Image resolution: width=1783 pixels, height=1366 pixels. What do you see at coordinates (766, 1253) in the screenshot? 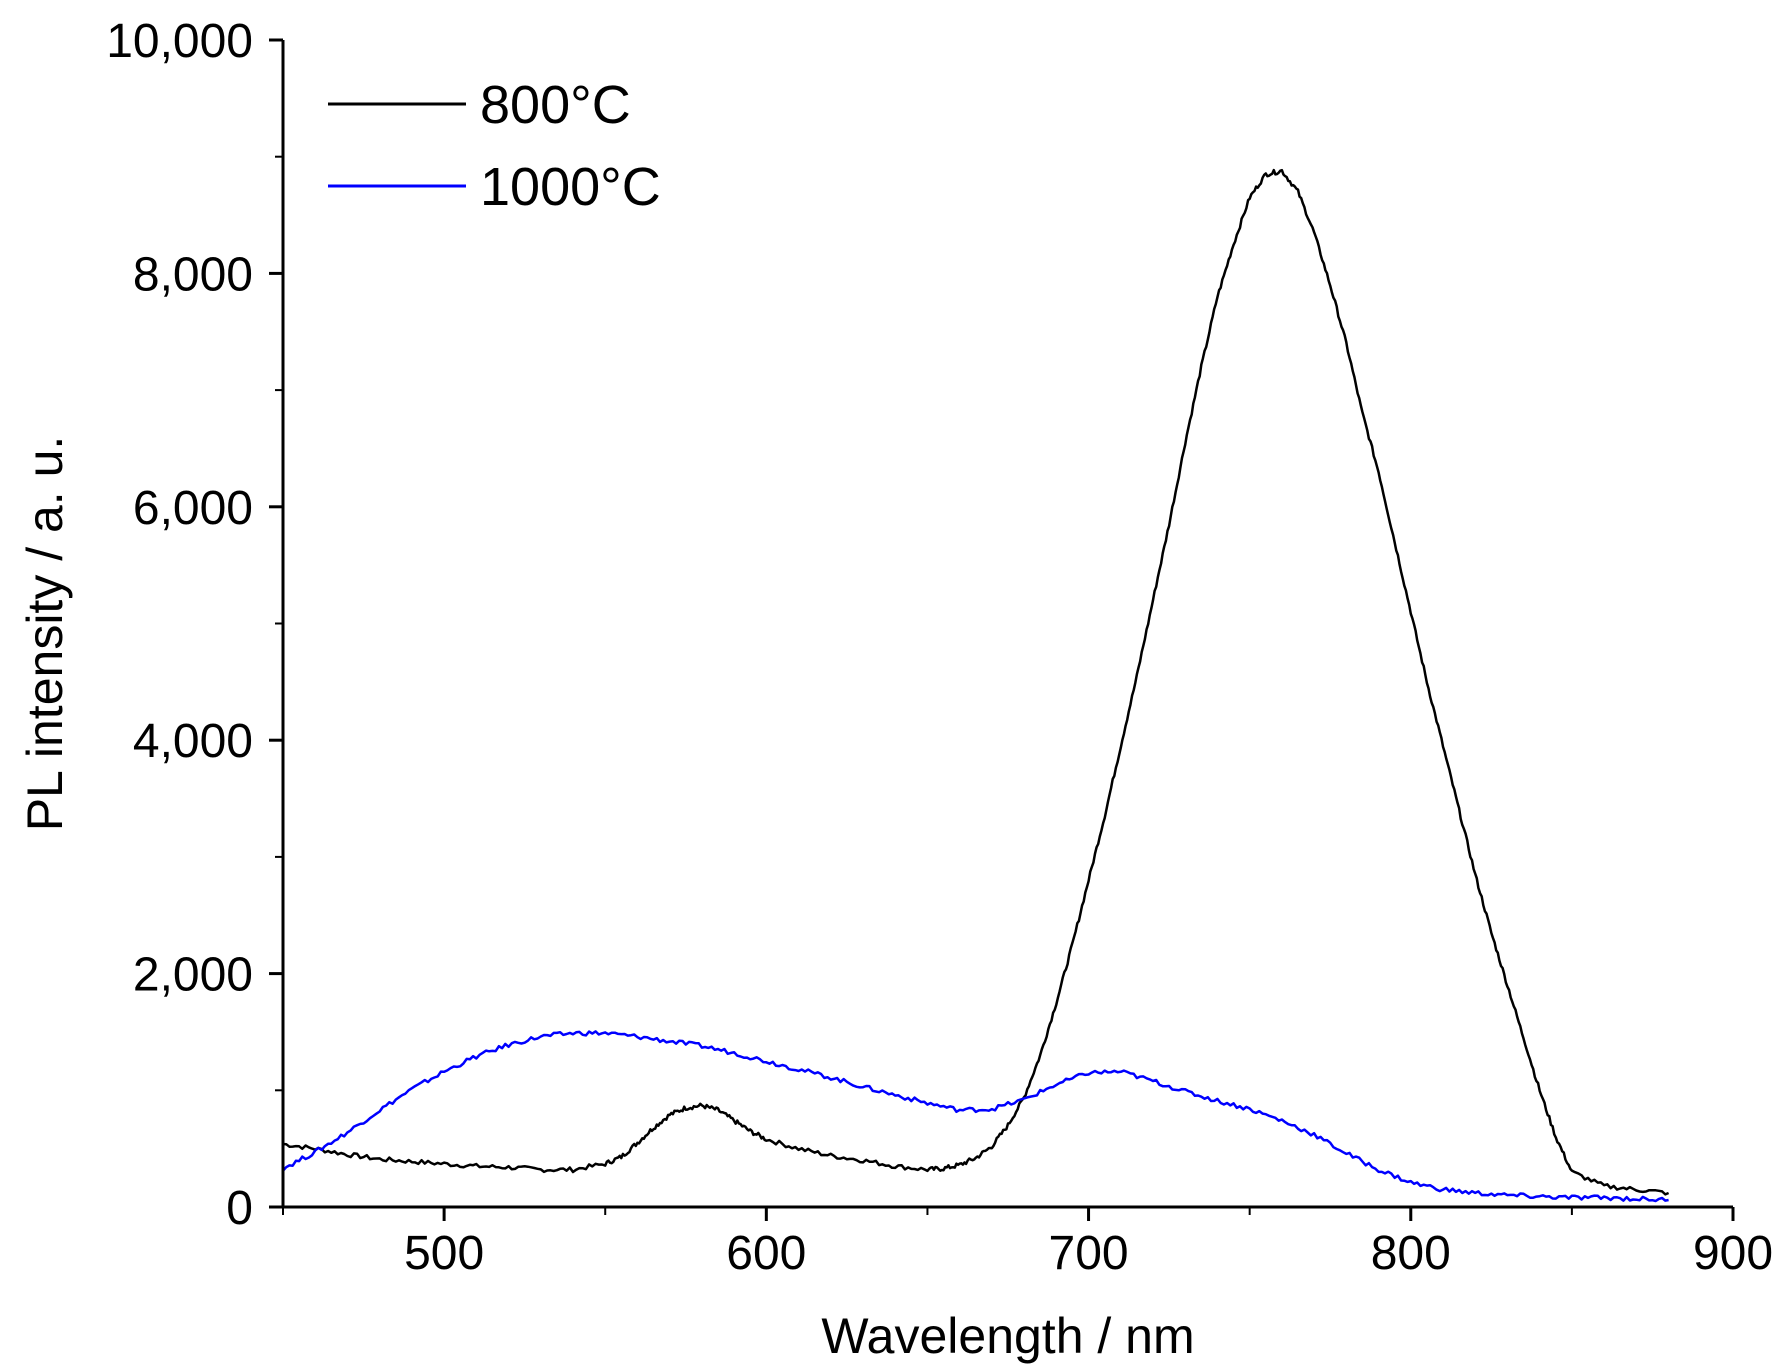
I see `x-tick-label: 600` at bounding box center [766, 1253].